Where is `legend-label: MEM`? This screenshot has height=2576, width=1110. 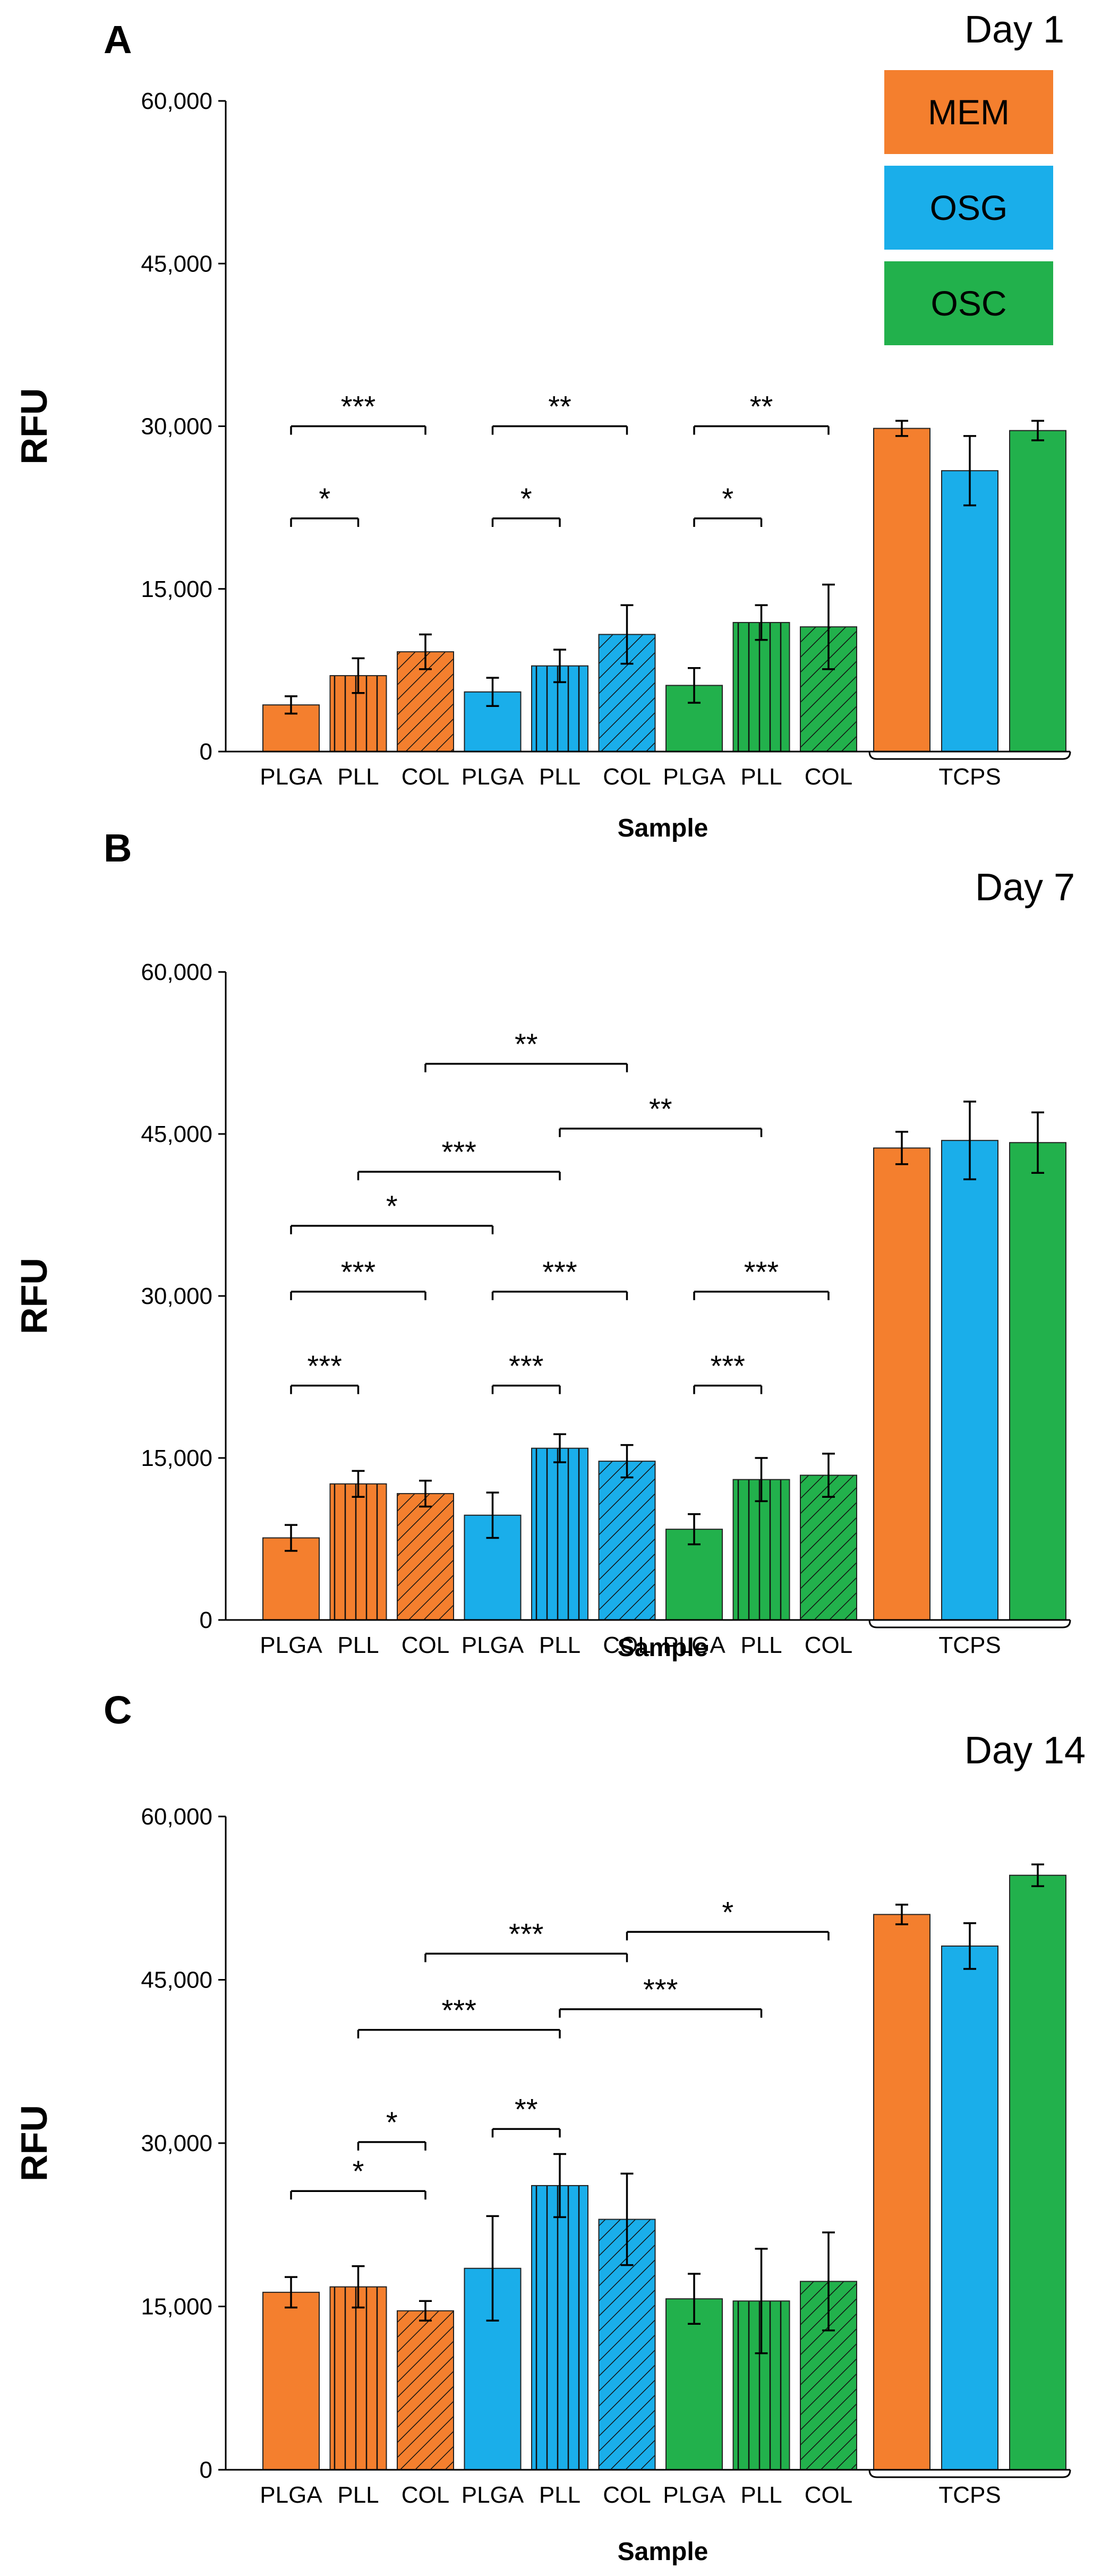 legend-label: MEM is located at coordinates (969, 112).